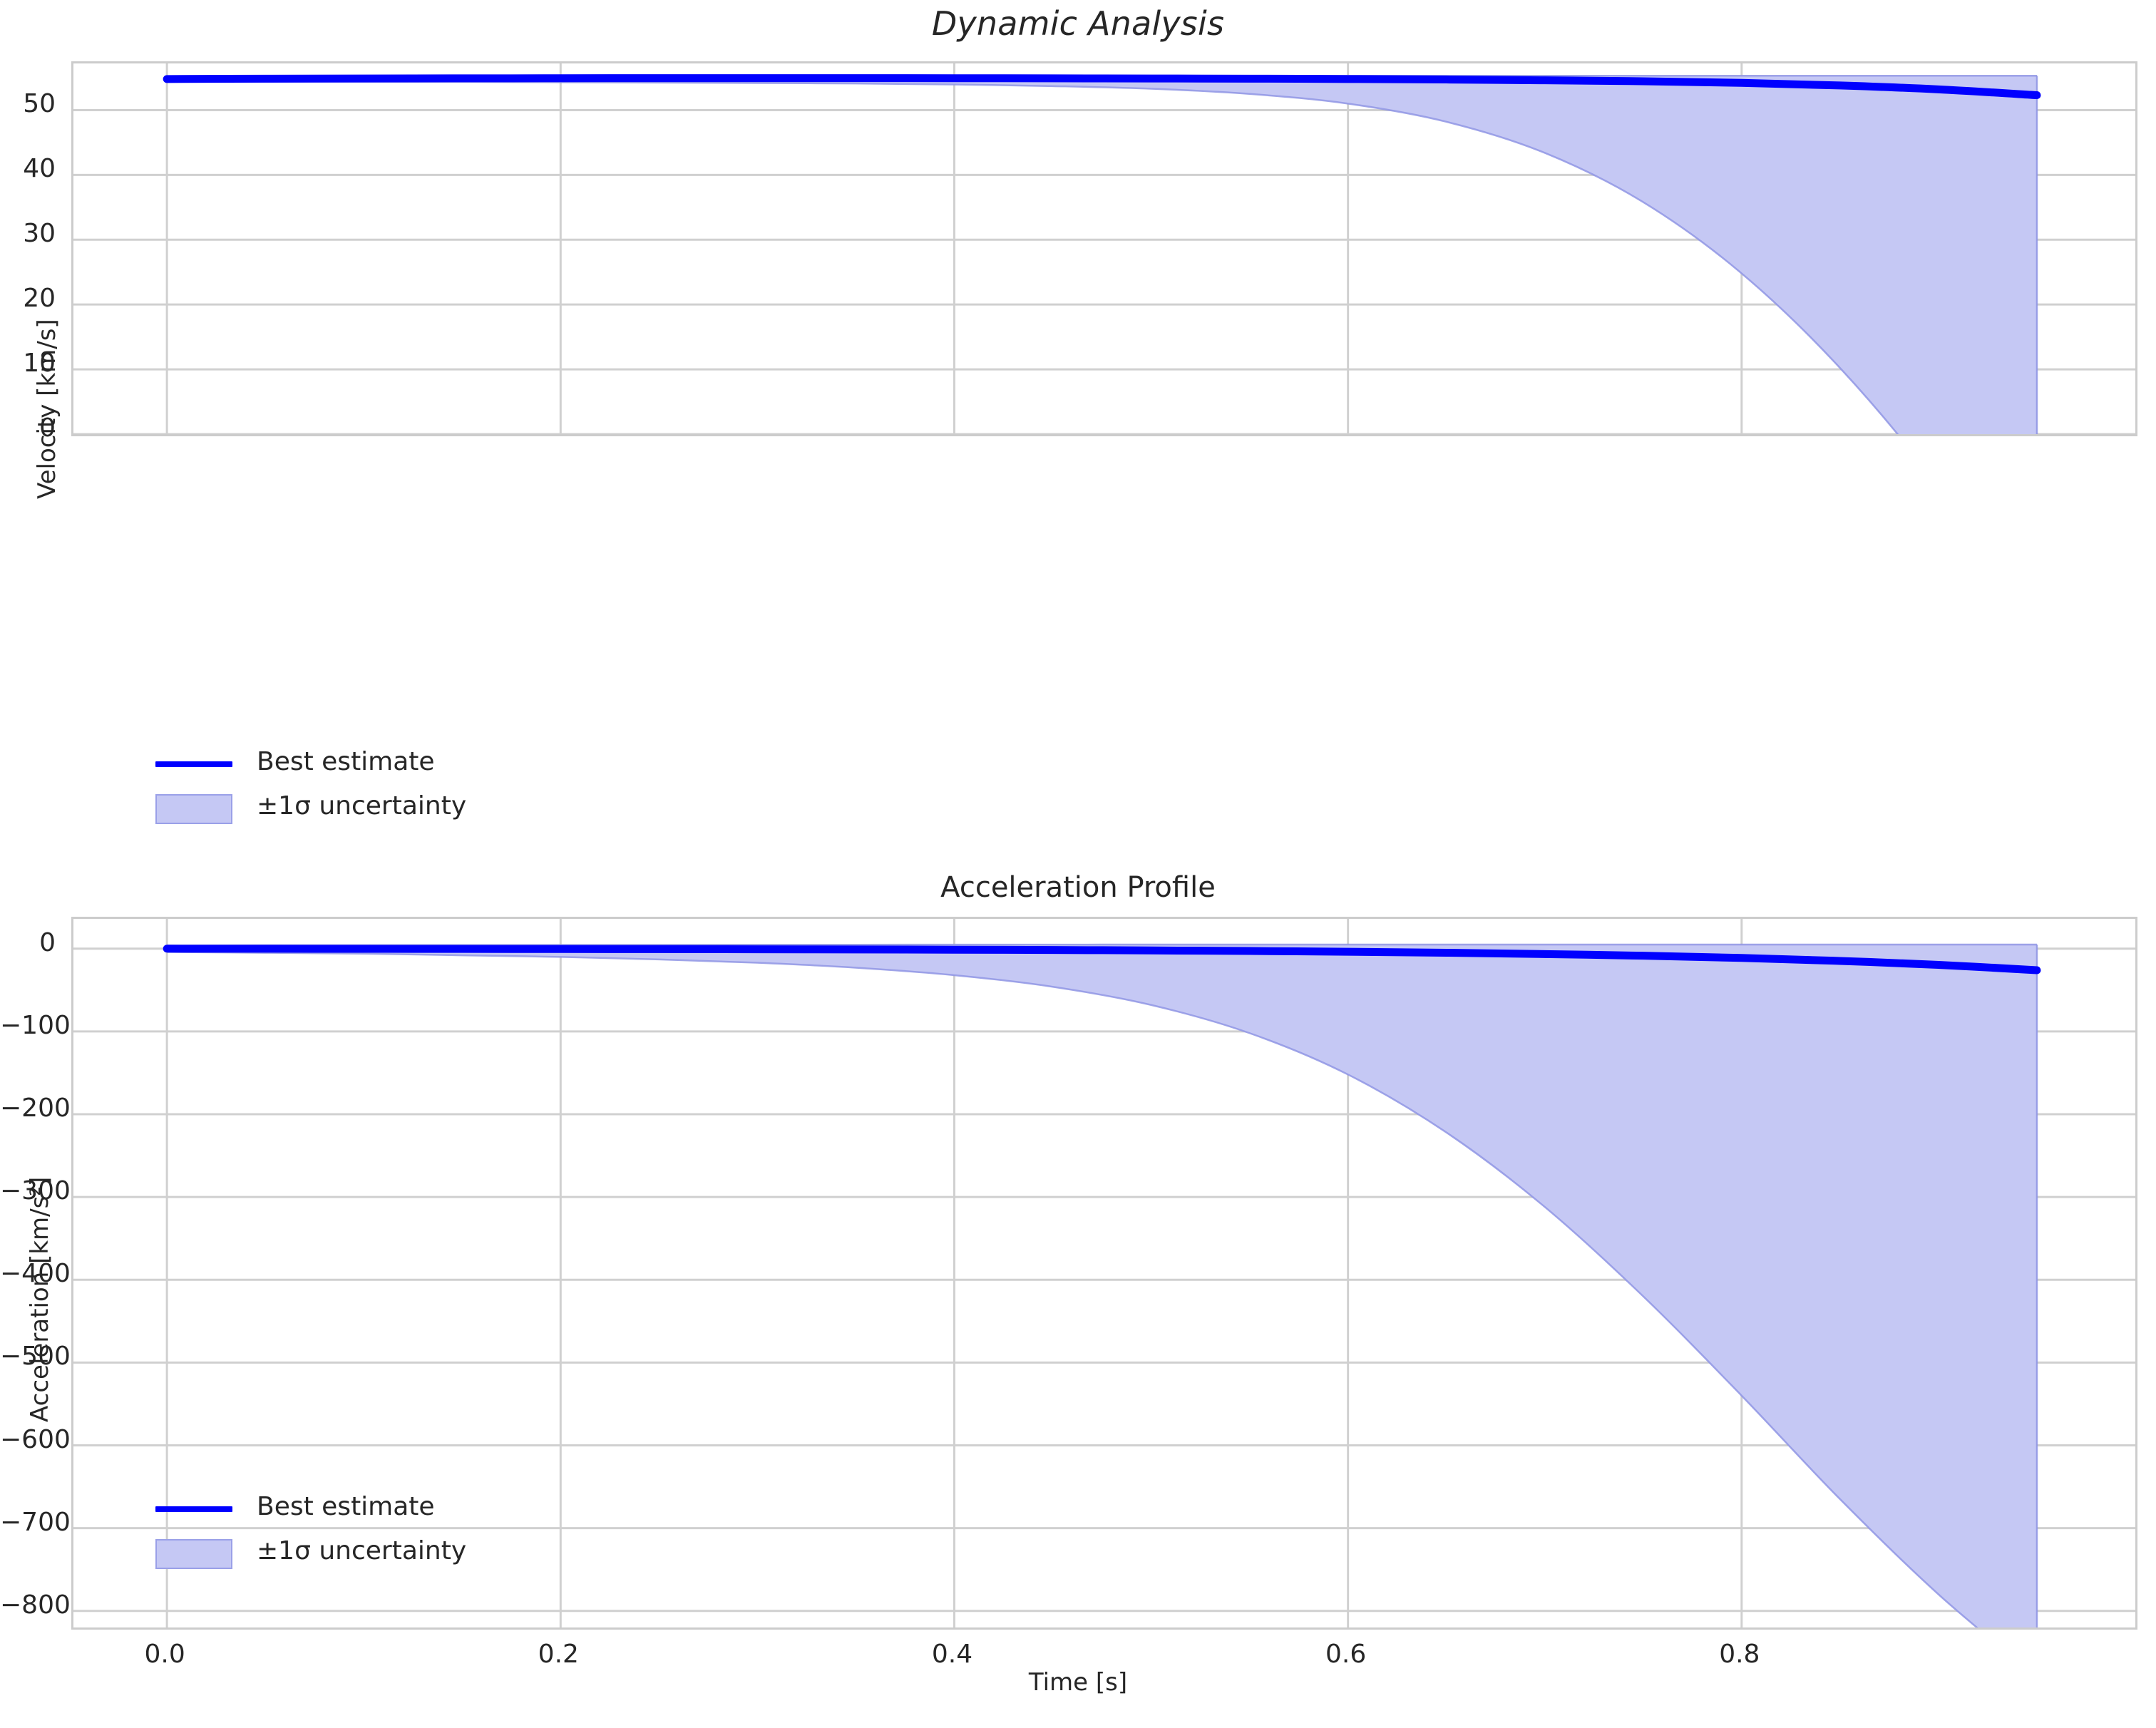 Image resolution: width=2156 pixels, height=1728 pixels. What do you see at coordinates (40, 1299) in the screenshot?
I see `y-axis-label-acceleration: Acceleration [km/s²]` at bounding box center [40, 1299].